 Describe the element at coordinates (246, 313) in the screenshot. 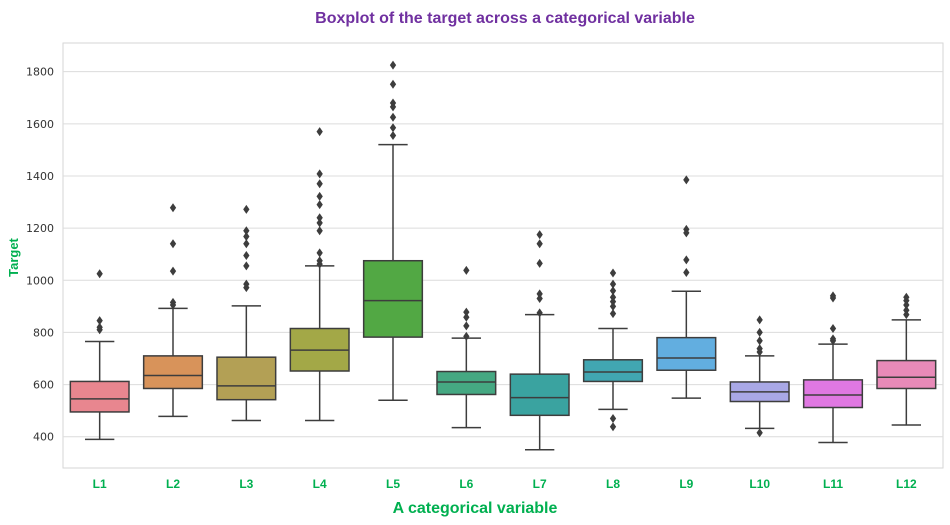

I see `box-l3` at that location.